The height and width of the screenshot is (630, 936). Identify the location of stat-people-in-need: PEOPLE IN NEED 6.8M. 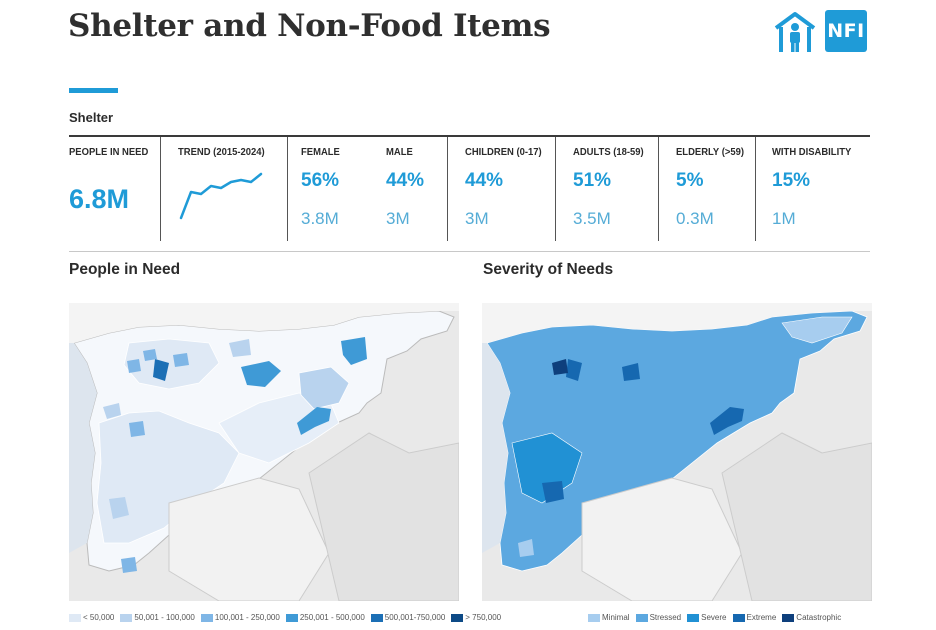
(115, 189).